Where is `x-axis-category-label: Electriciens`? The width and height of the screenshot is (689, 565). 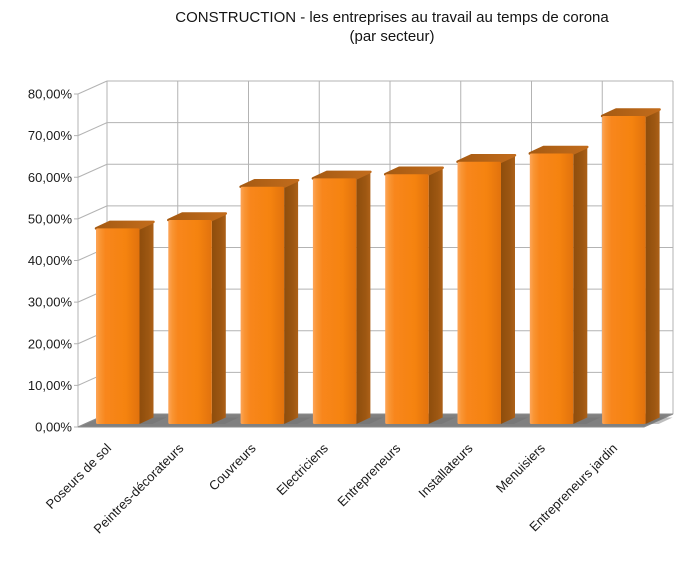
x-axis-category-label: Electriciens is located at coordinates (302, 469).